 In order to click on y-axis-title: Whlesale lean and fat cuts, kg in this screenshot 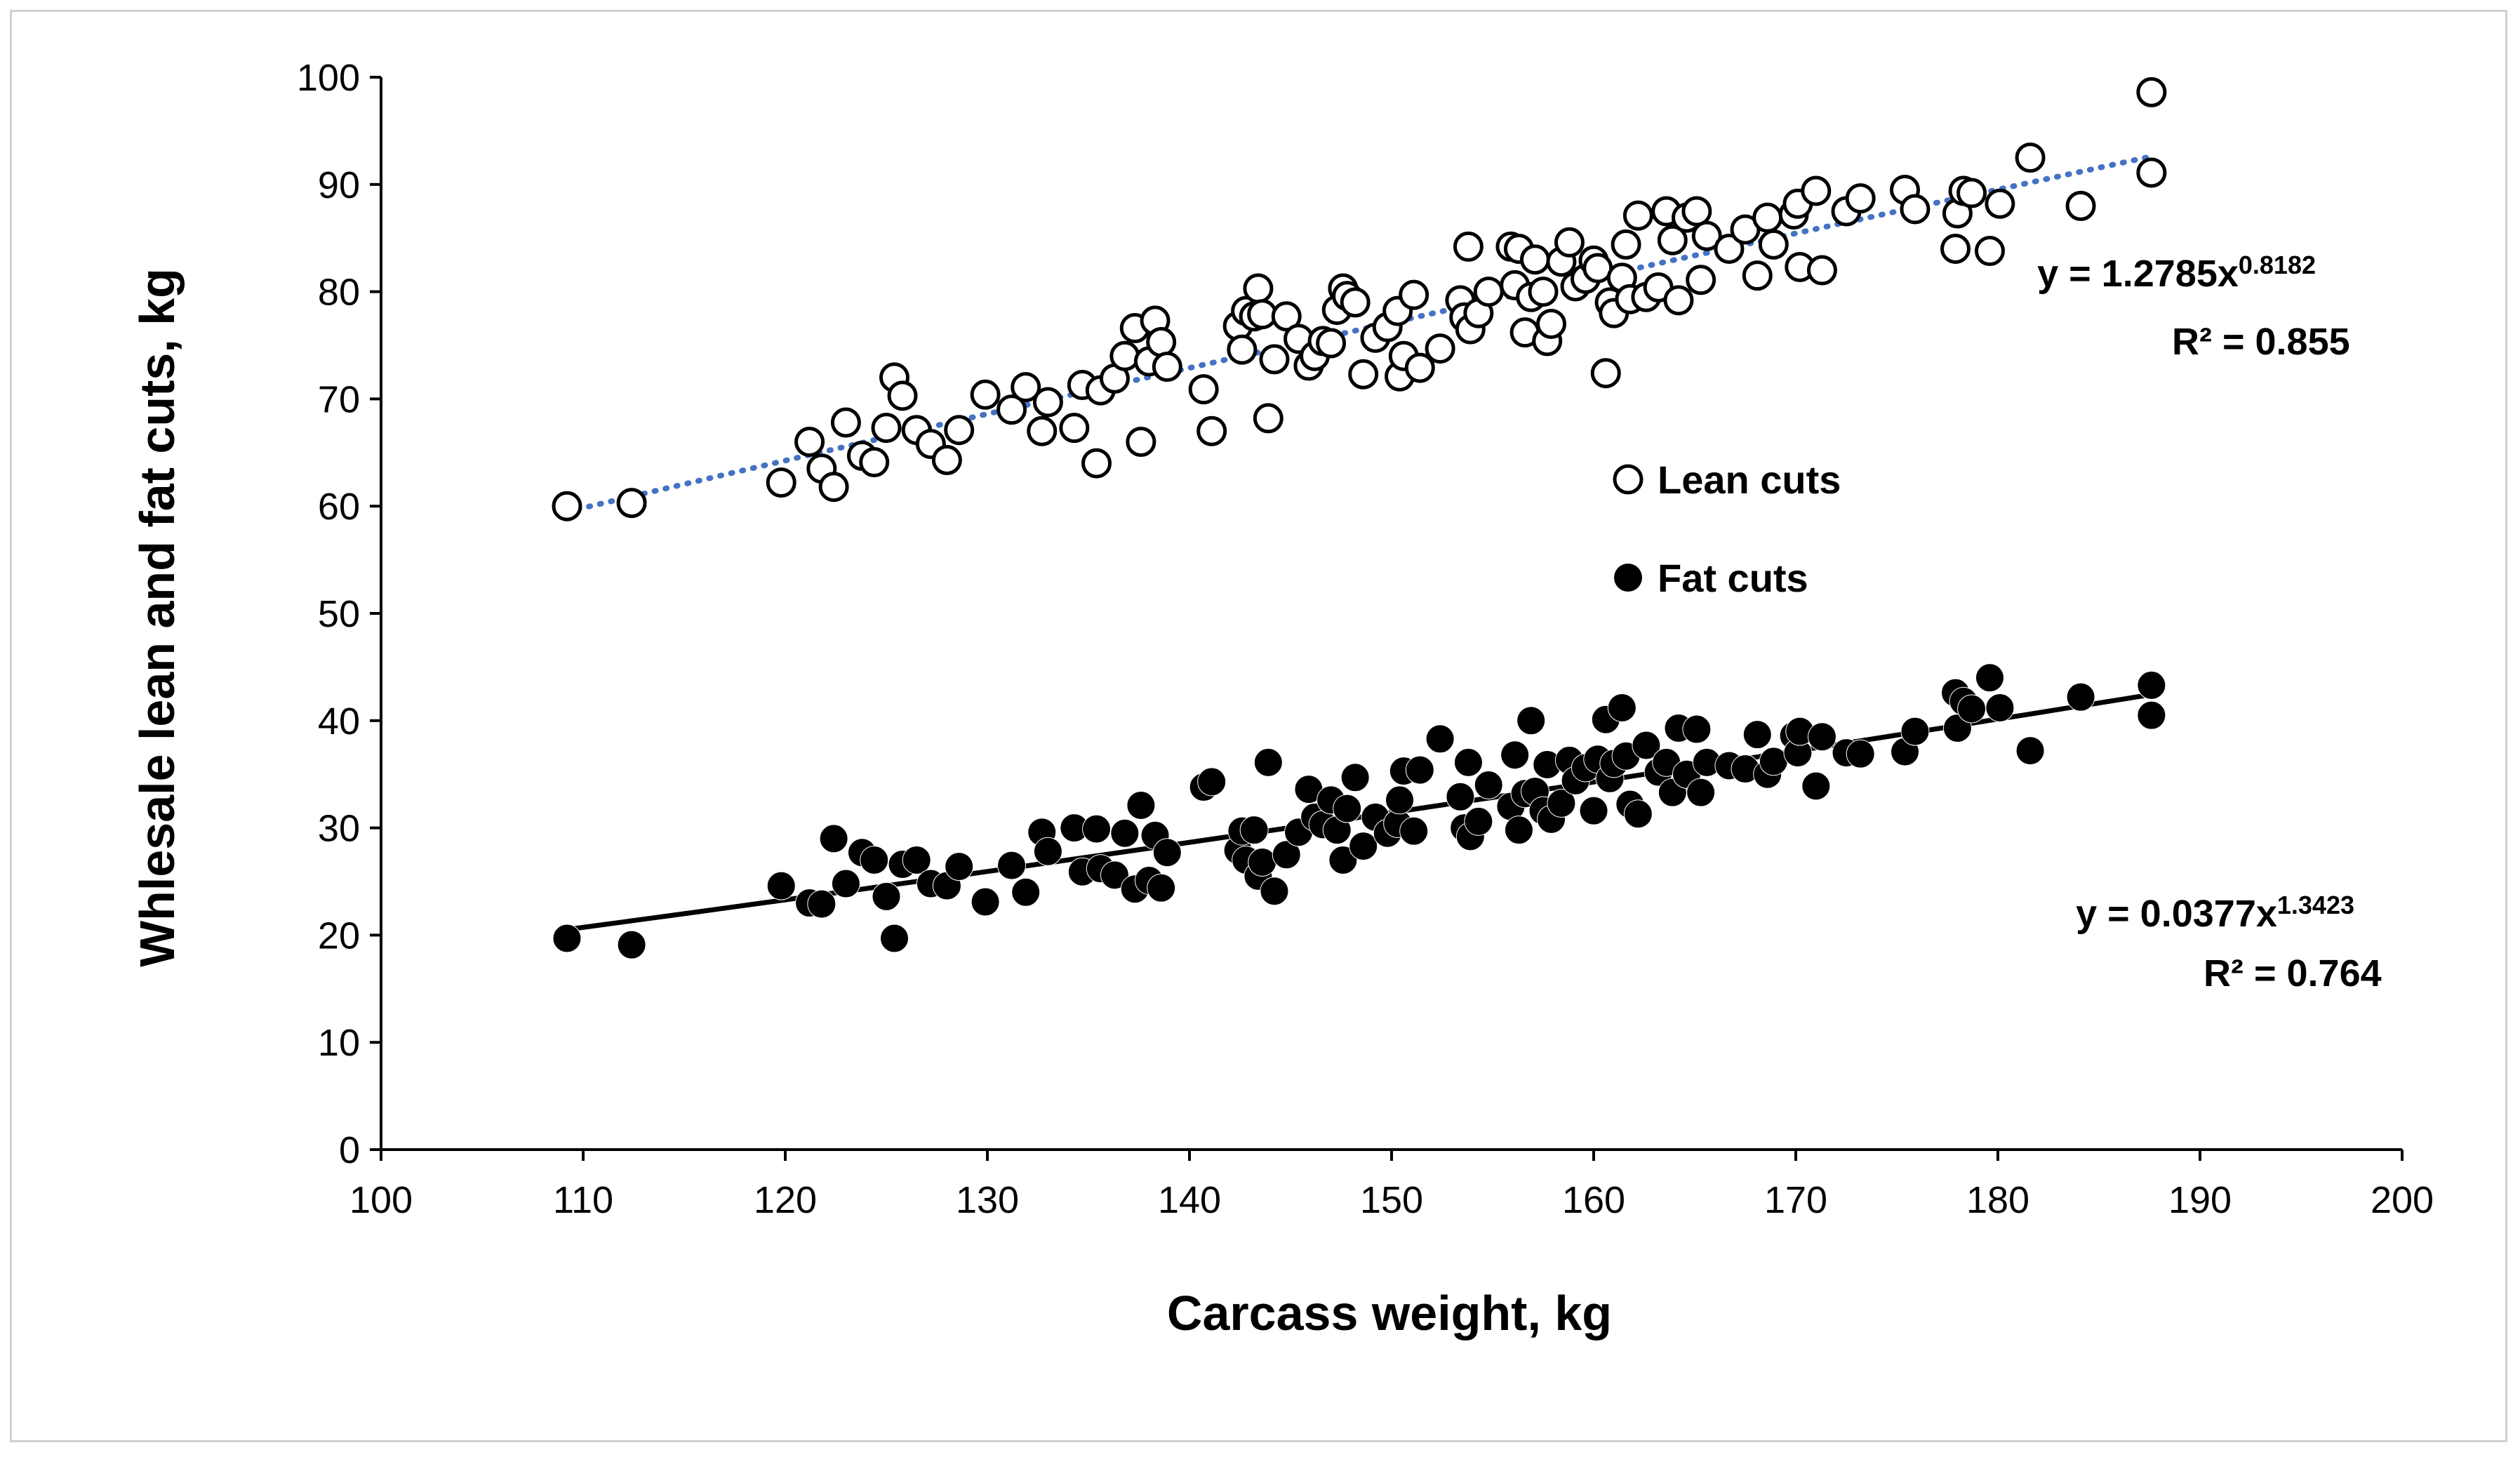, I will do `click(157, 617)`.